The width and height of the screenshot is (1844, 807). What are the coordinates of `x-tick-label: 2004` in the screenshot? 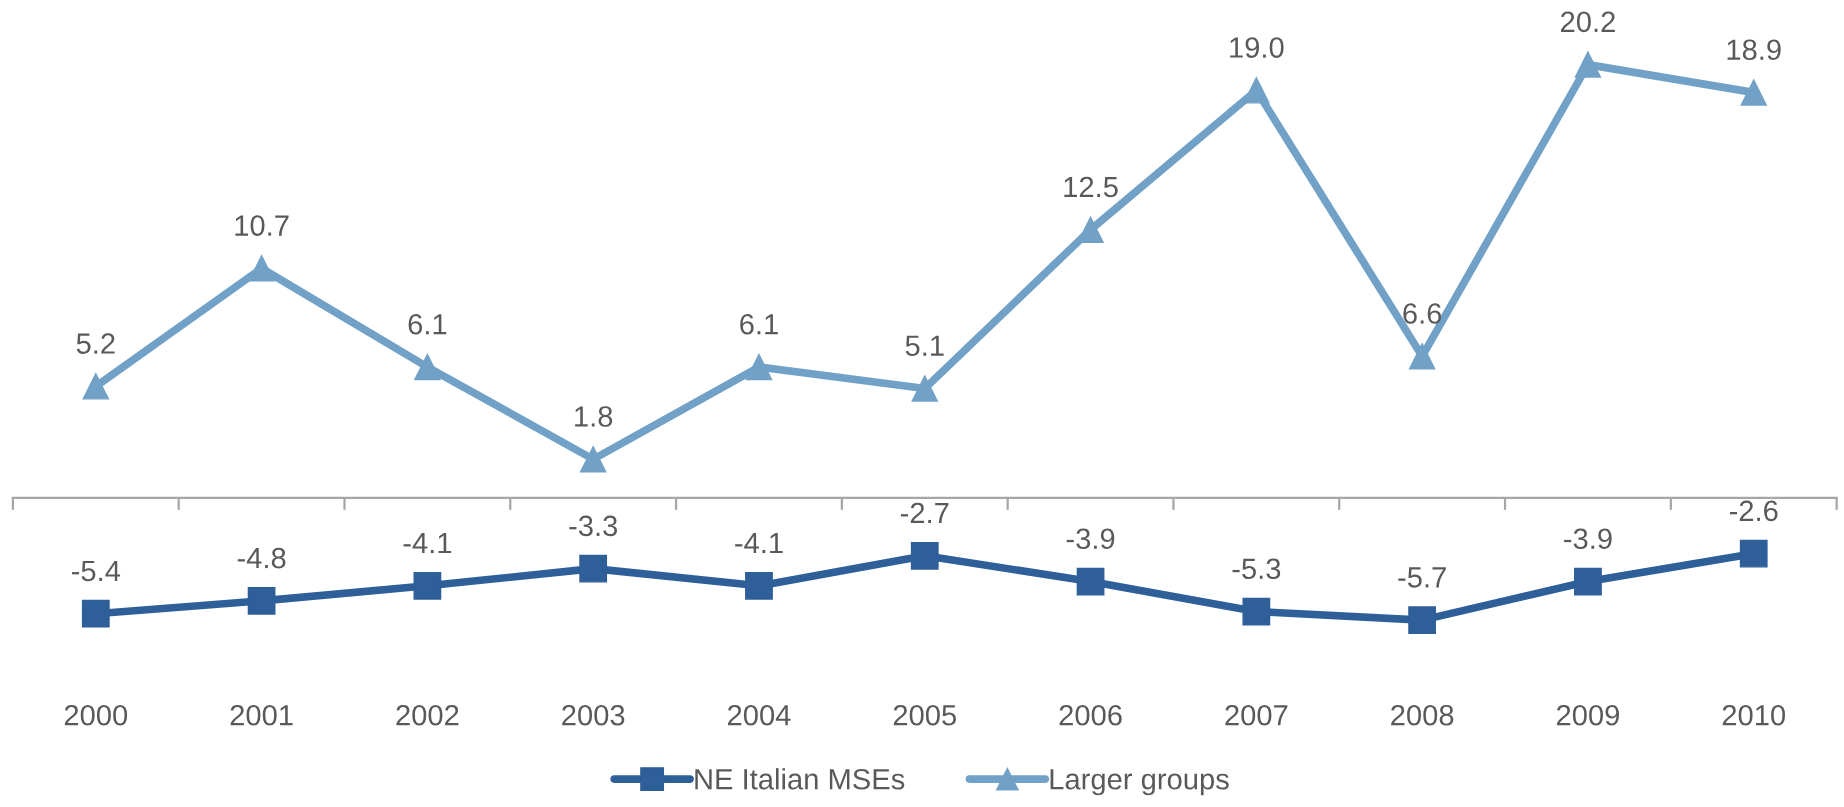 It's located at (759, 715).